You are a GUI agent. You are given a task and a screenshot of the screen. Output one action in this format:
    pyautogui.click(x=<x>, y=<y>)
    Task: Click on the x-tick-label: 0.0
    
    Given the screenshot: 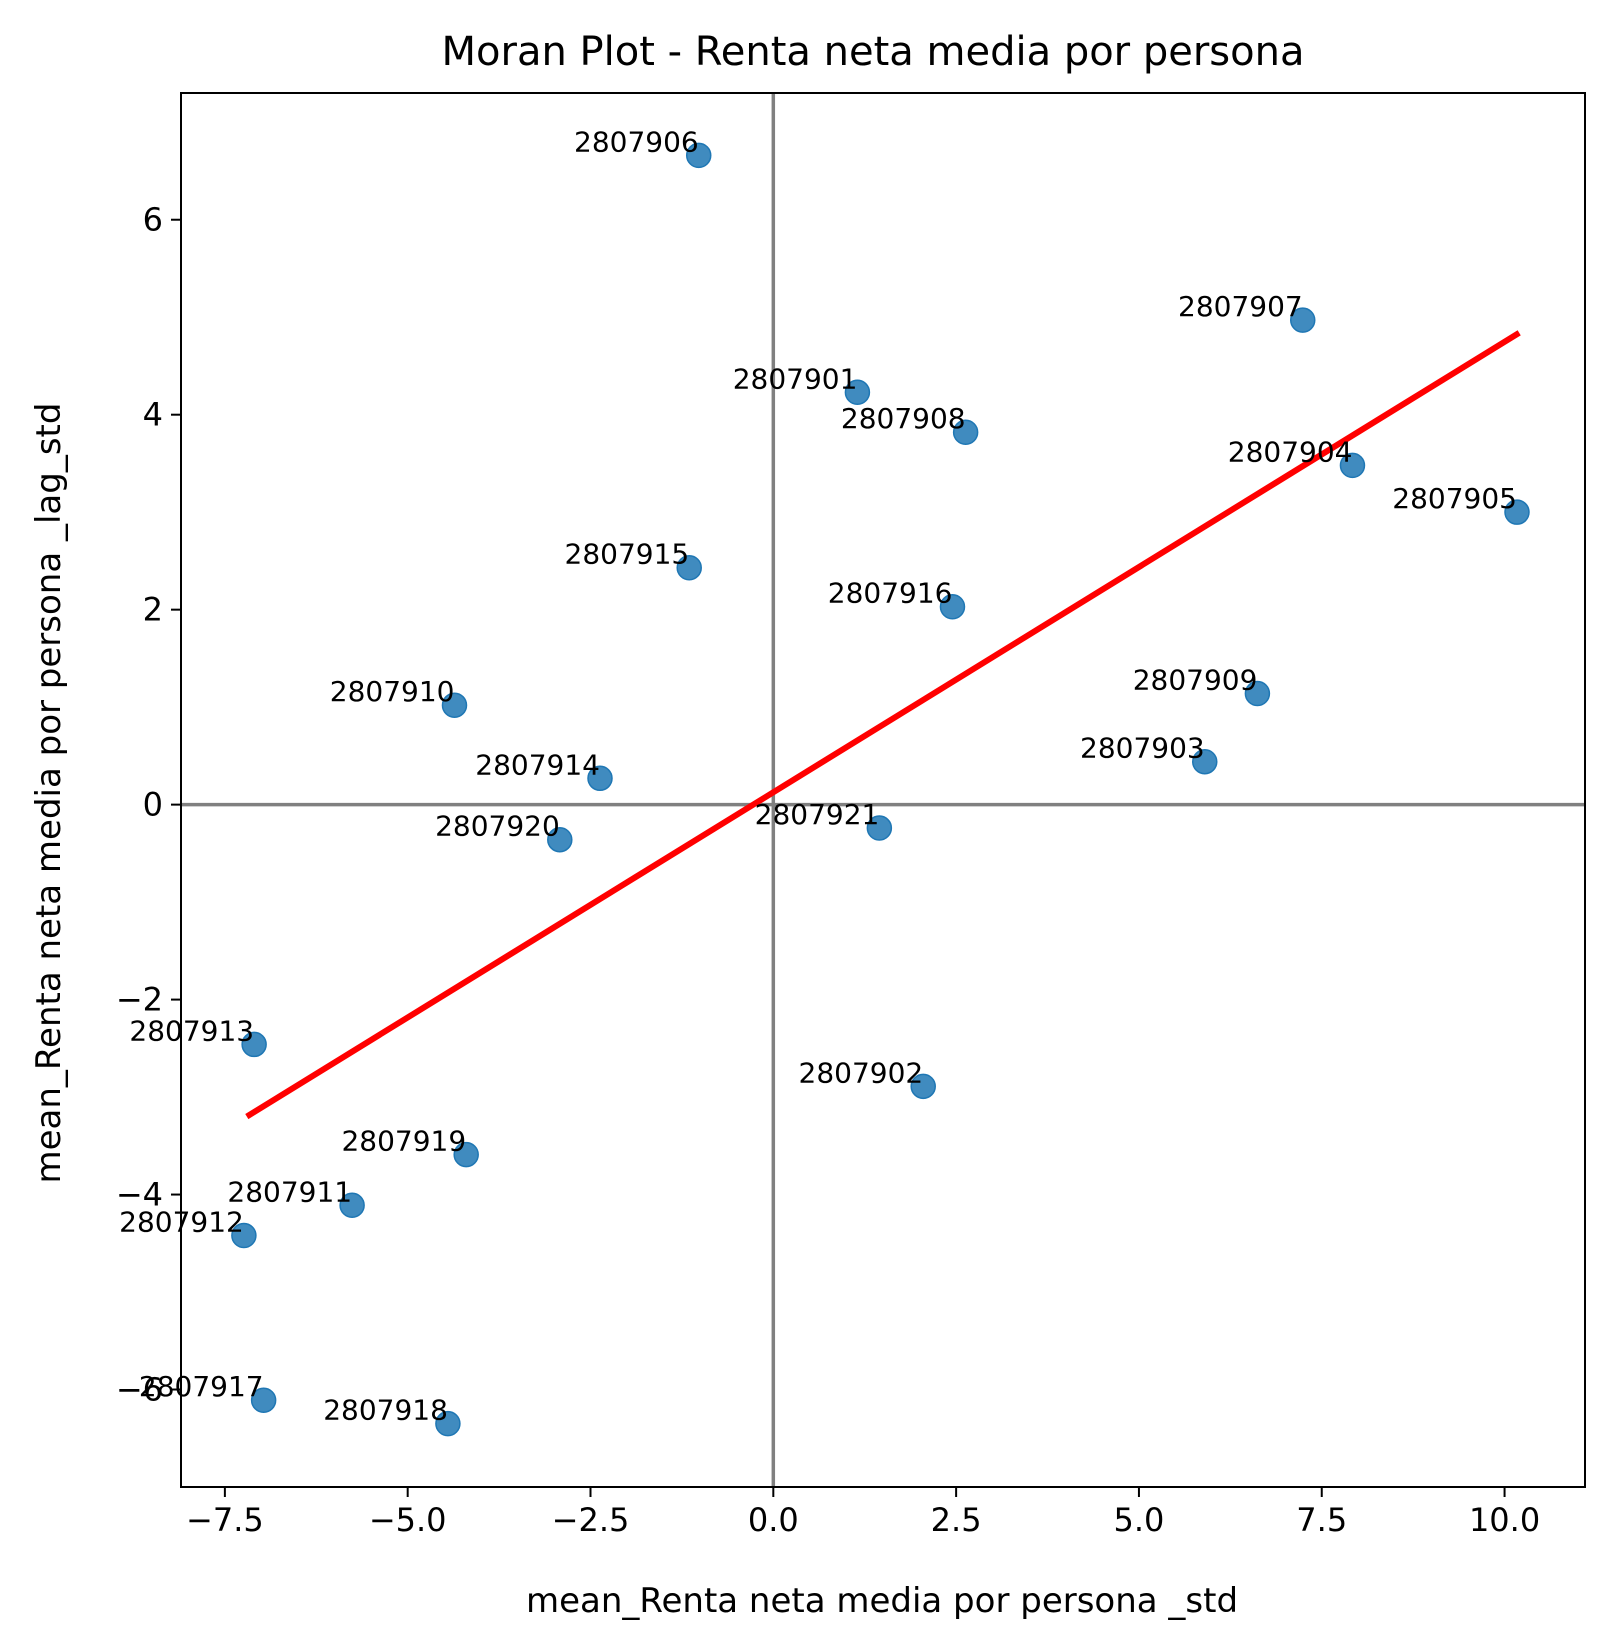 What is the action you would take?
    pyautogui.click(x=773, y=1520)
    